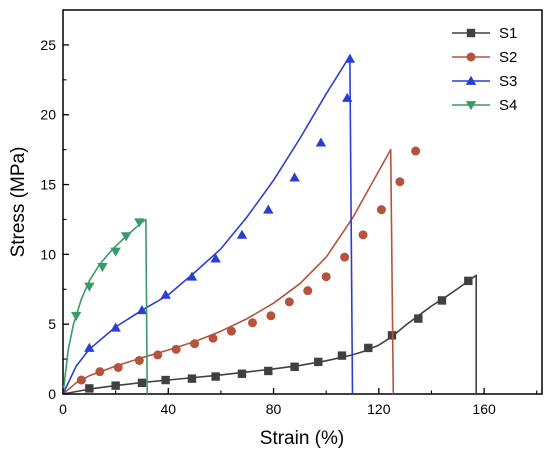  What do you see at coordinates (508, 57) in the screenshot?
I see `legend-label: S2` at bounding box center [508, 57].